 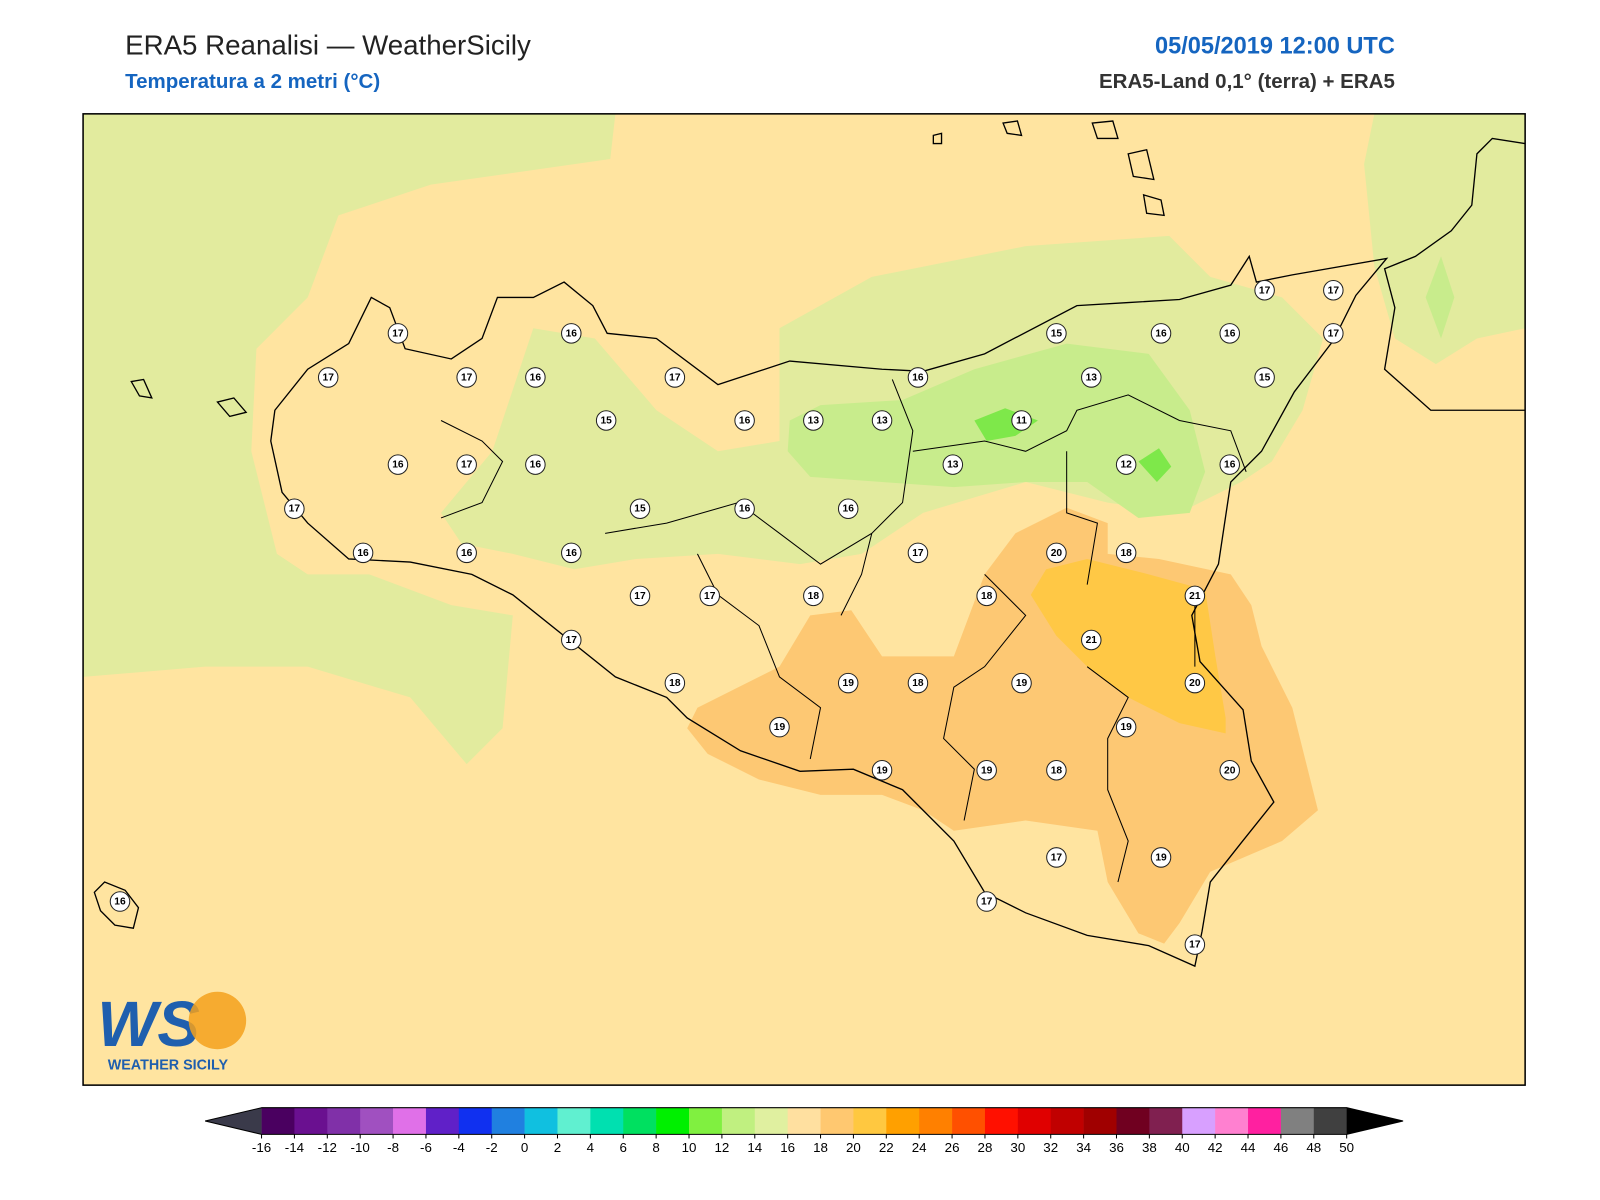 I want to click on station-value: 11, so click(x=1021, y=421).